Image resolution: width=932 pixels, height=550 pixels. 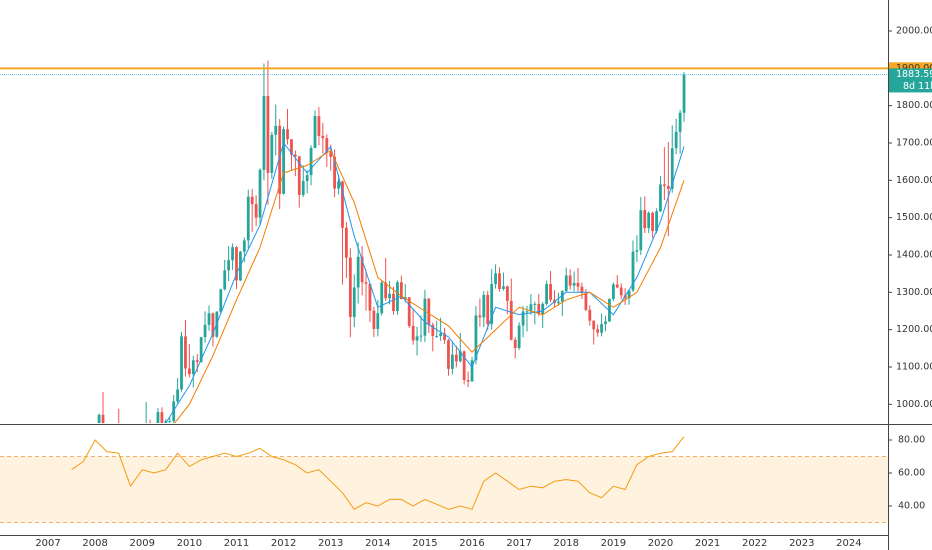 What do you see at coordinates (566, 543) in the screenshot?
I see `x-tick-label: 2018` at bounding box center [566, 543].